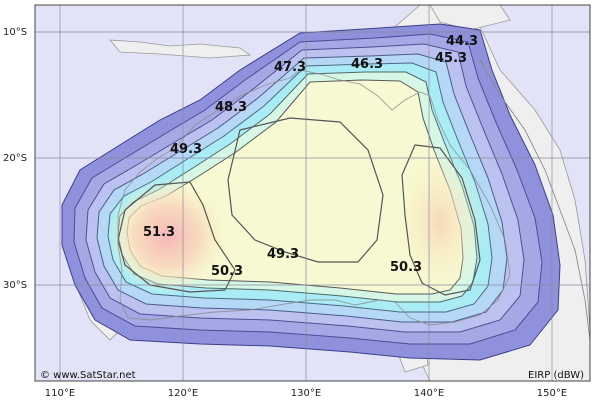 Image resolution: width=600 pixels, height=401 pixels. Describe the element at coordinates (15, 285) in the screenshot. I see `lat-label-30s: 30°S` at that location.